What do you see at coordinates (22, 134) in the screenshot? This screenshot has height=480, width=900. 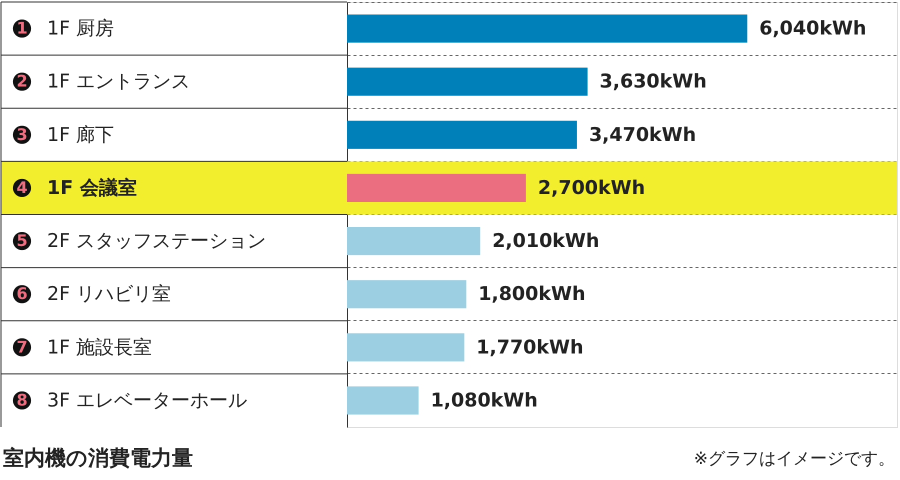 I see `text: 3` at bounding box center [22, 134].